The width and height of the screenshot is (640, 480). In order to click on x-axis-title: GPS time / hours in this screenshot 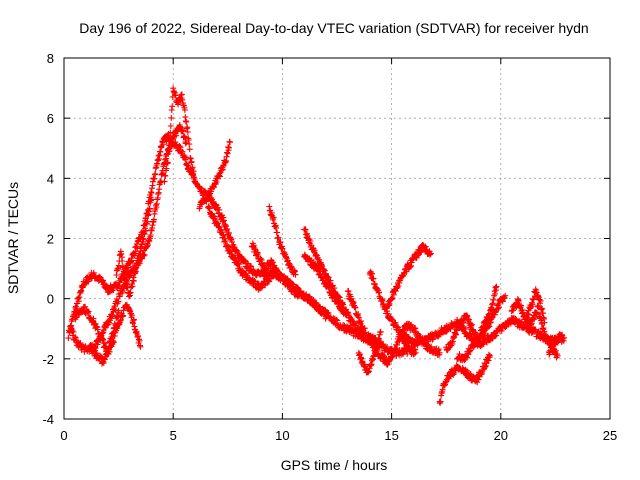, I will do `click(334, 465)`.